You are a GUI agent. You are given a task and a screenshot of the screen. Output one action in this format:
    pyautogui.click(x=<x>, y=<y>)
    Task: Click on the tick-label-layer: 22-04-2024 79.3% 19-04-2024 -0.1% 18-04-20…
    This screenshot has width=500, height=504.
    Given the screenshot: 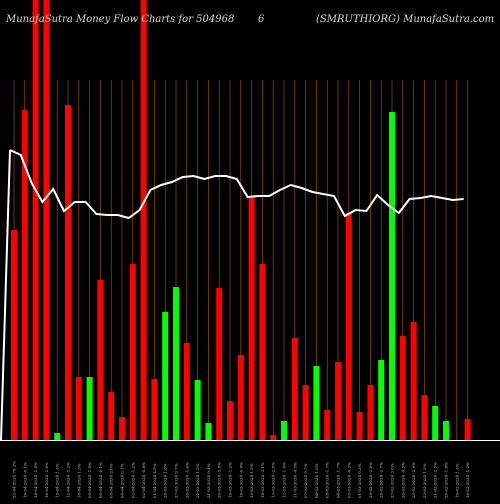 What is the action you would take?
    pyautogui.click(x=241, y=479)
    